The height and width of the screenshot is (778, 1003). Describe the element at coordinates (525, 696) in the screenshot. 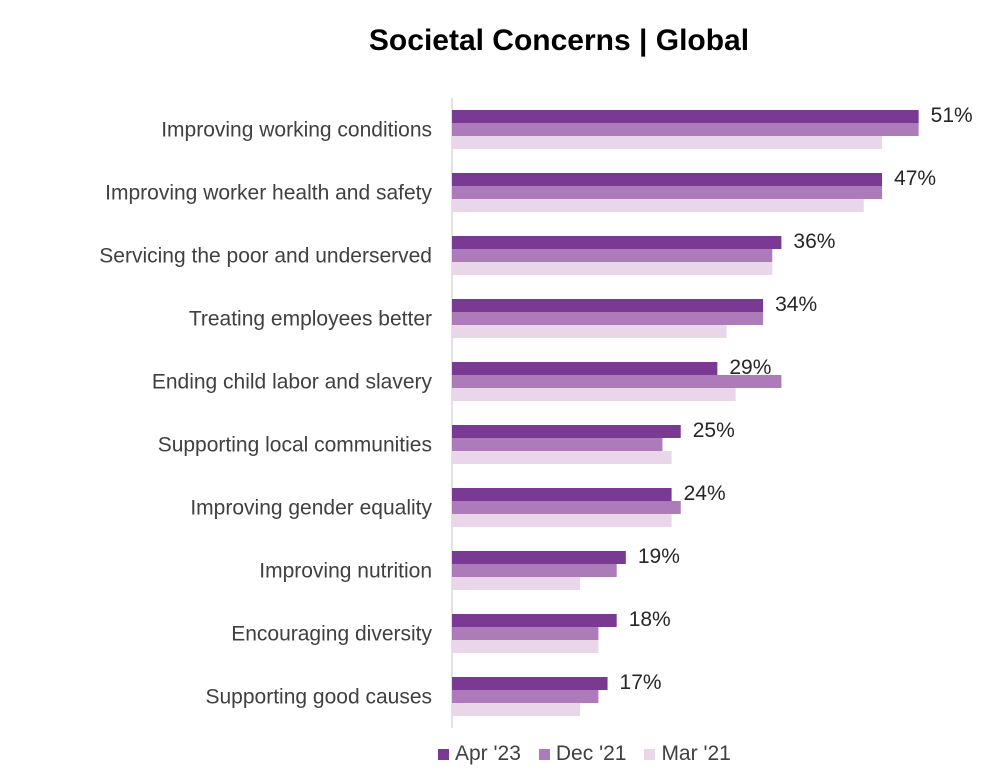

I see `bar-dec-21-supporting-good-causes` at that location.